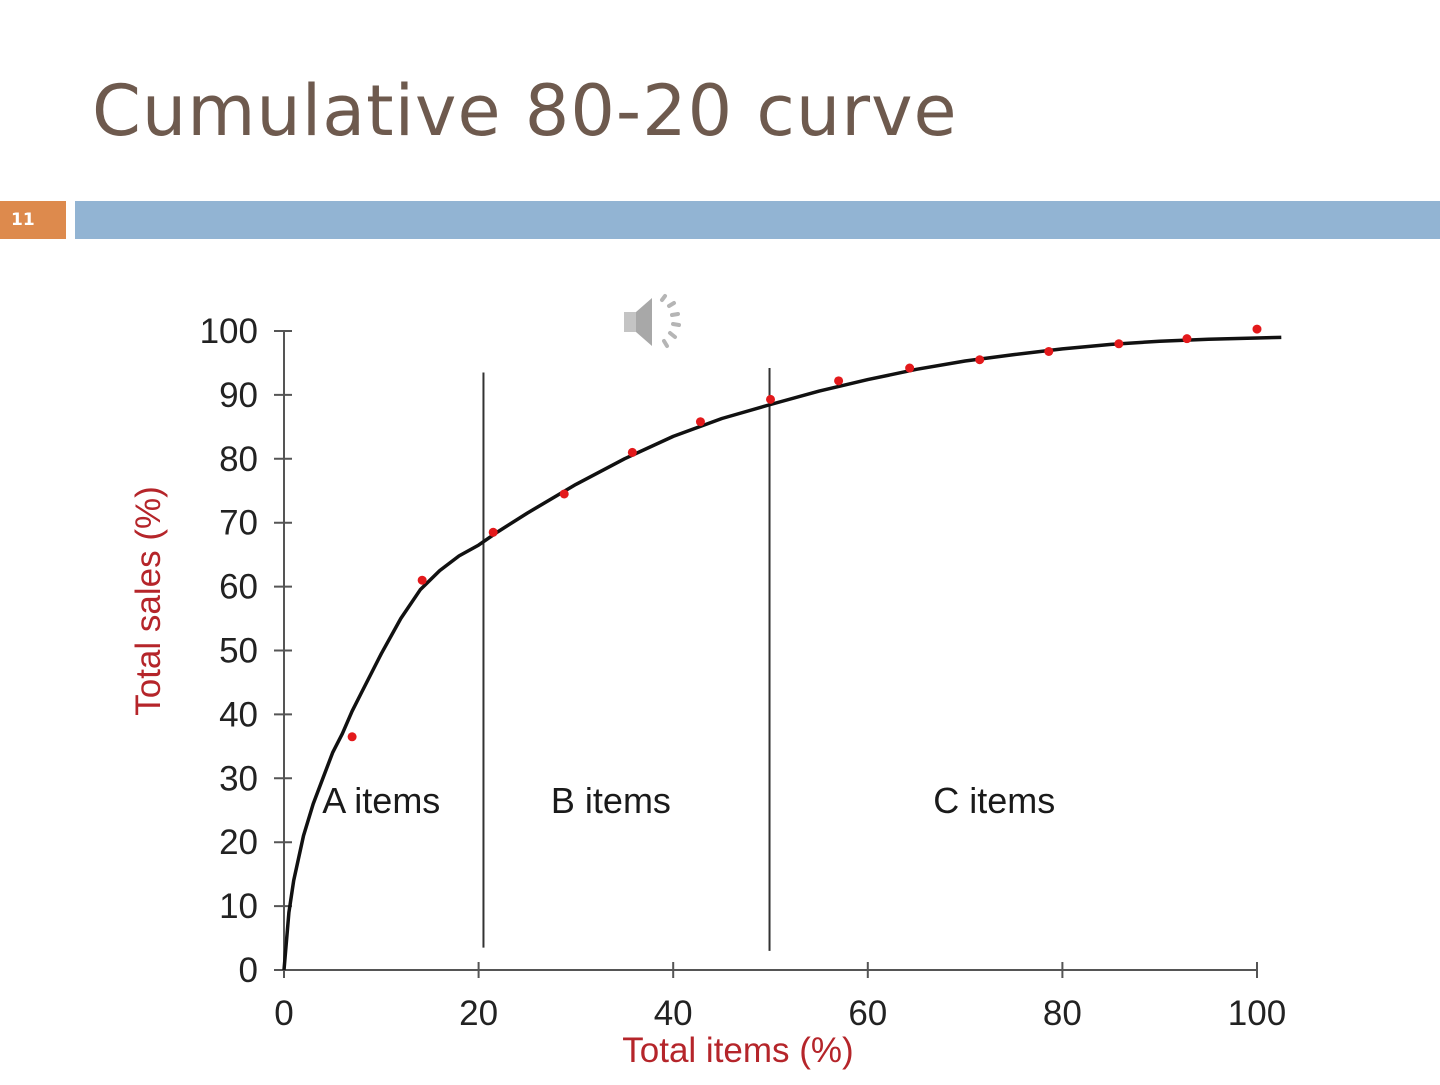  I want to click on x-tick-label: 60, so click(867, 1013).